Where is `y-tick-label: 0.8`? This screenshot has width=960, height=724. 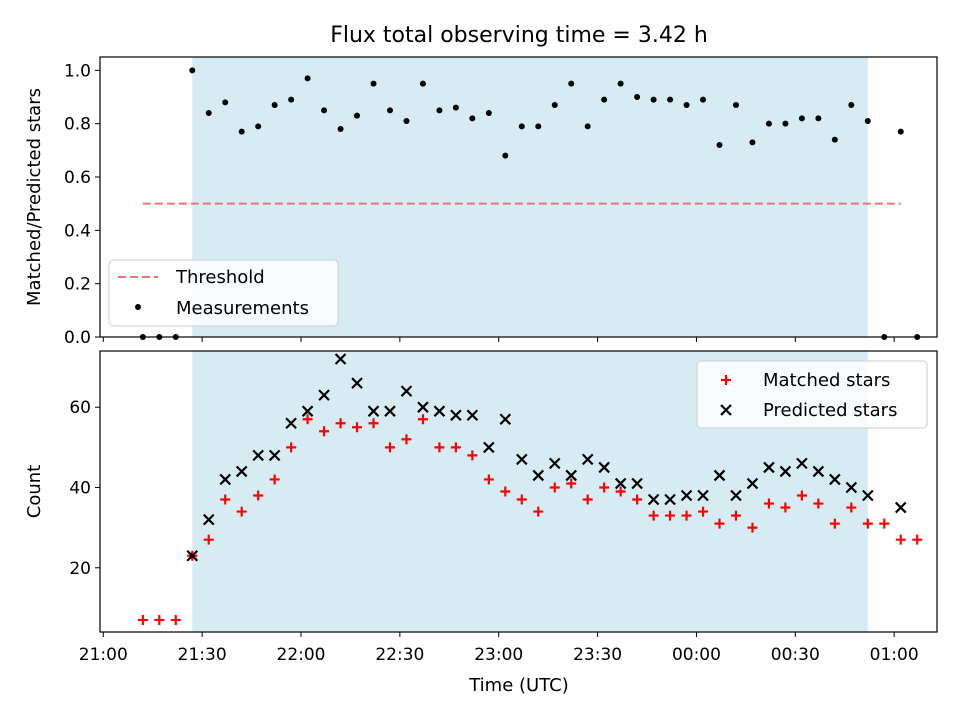 y-tick-label: 0.8 is located at coordinates (77, 125).